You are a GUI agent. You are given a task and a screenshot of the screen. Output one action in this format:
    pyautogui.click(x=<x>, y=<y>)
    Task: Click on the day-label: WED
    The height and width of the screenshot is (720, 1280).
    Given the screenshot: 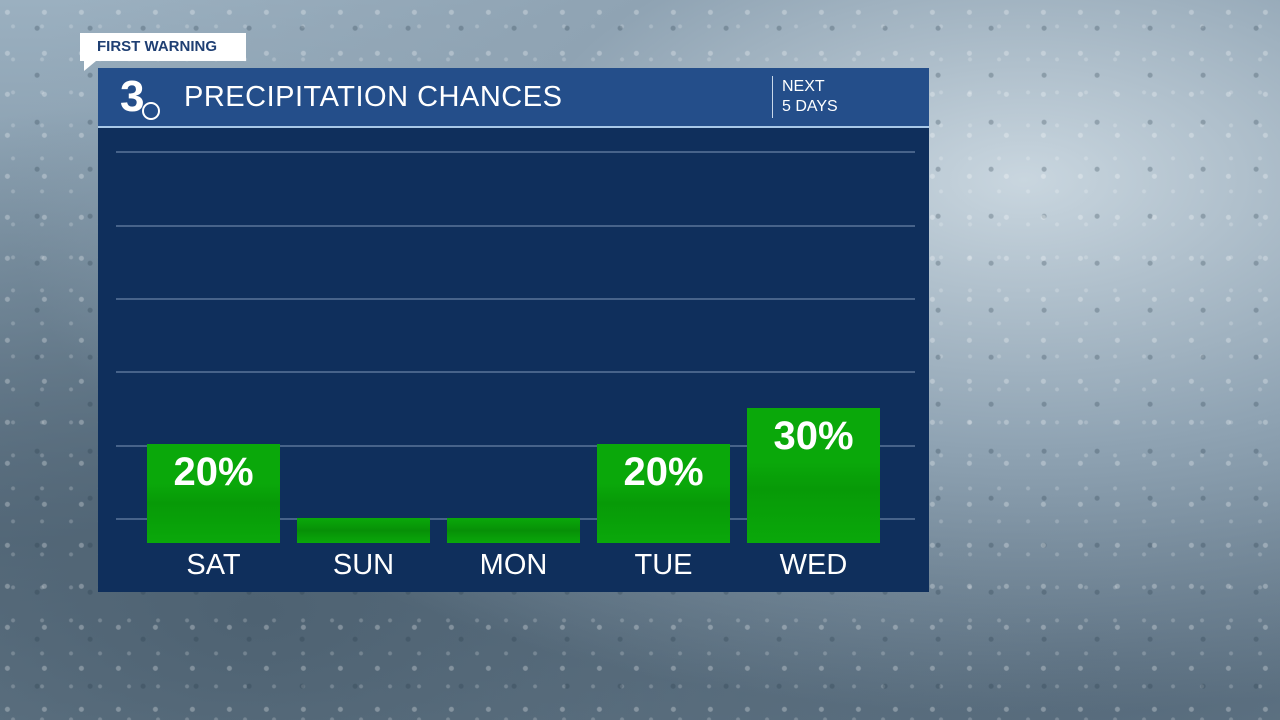 What is the action you would take?
    pyautogui.click(x=813, y=565)
    